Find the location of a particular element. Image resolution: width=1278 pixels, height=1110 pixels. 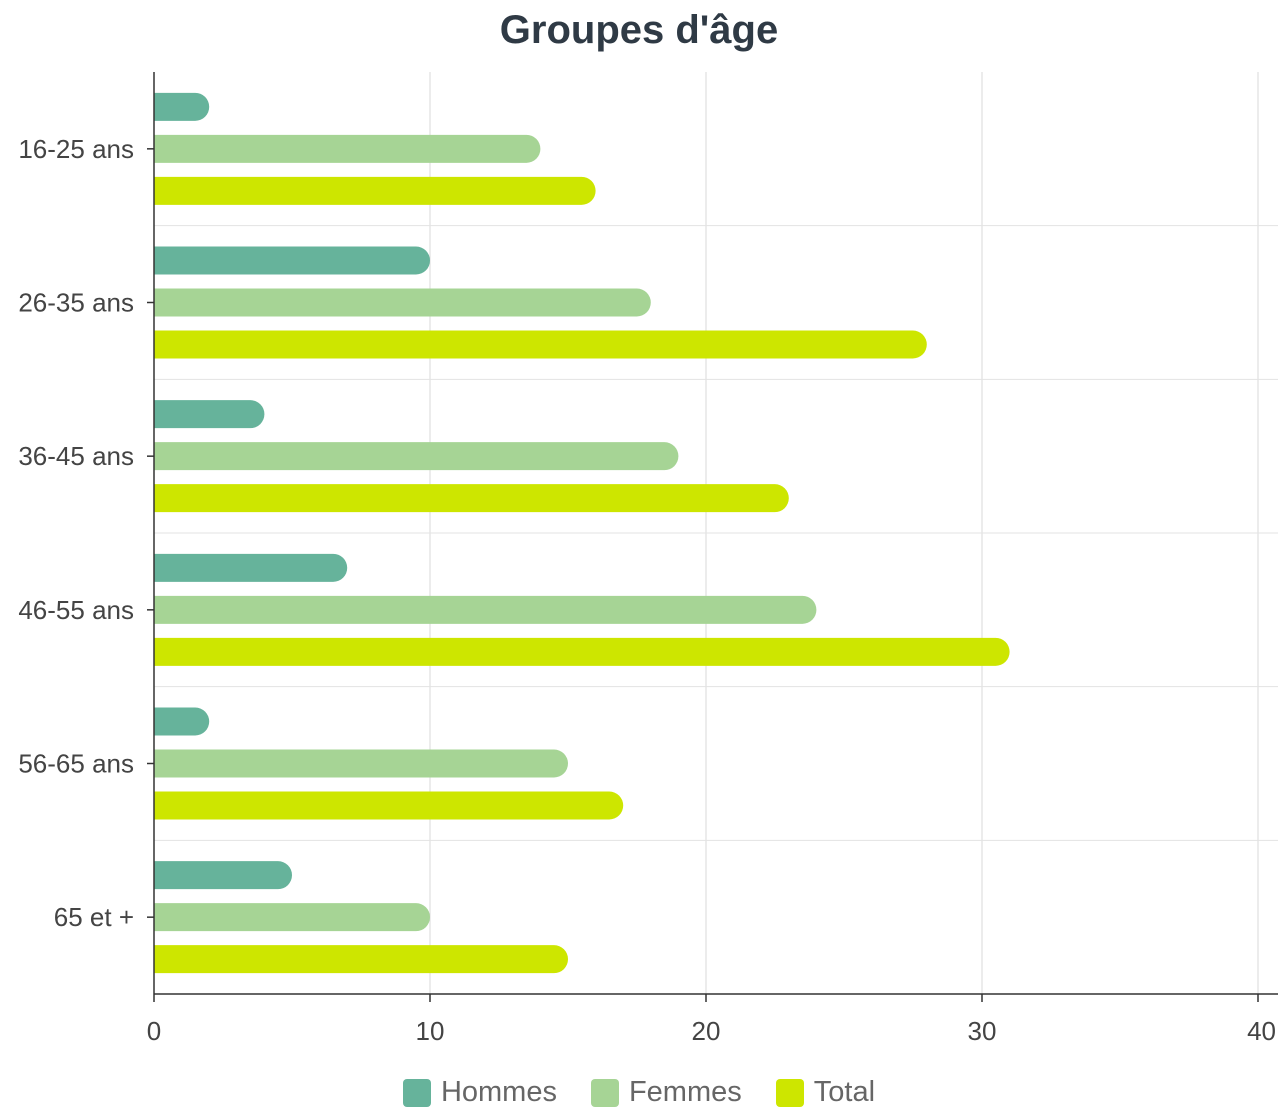

x-tick-label: 40 is located at coordinates (1261, 1031).